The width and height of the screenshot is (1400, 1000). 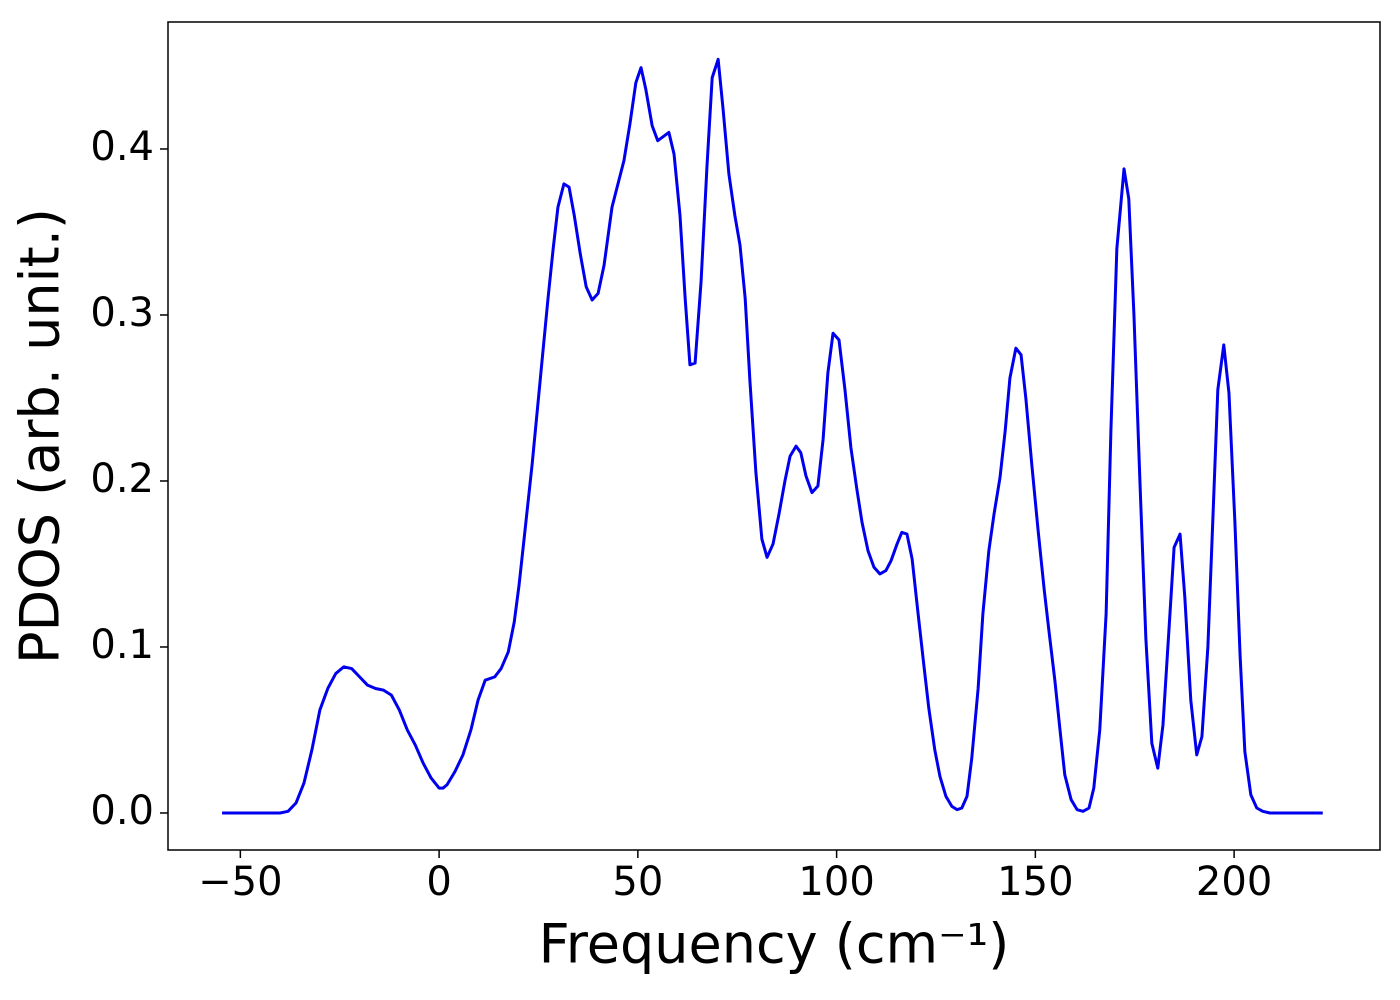 I want to click on x-tick-label: 50, so click(x=637, y=882).